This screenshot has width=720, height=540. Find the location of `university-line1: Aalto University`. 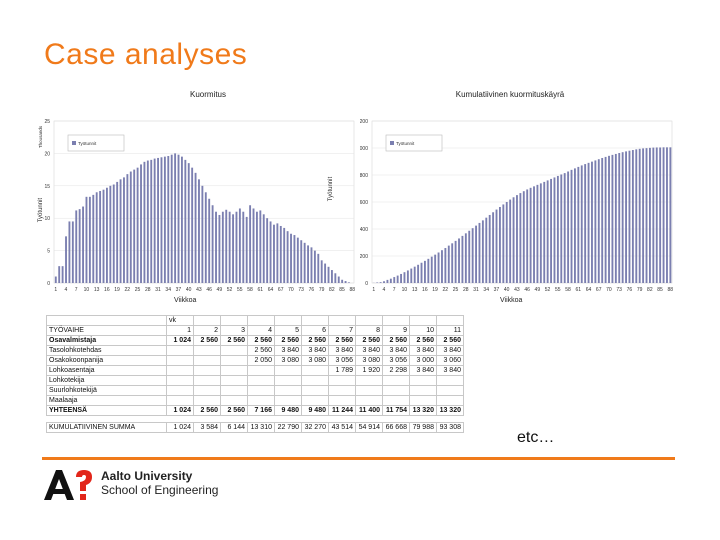

university-line1: Aalto University is located at coordinates (147, 476).